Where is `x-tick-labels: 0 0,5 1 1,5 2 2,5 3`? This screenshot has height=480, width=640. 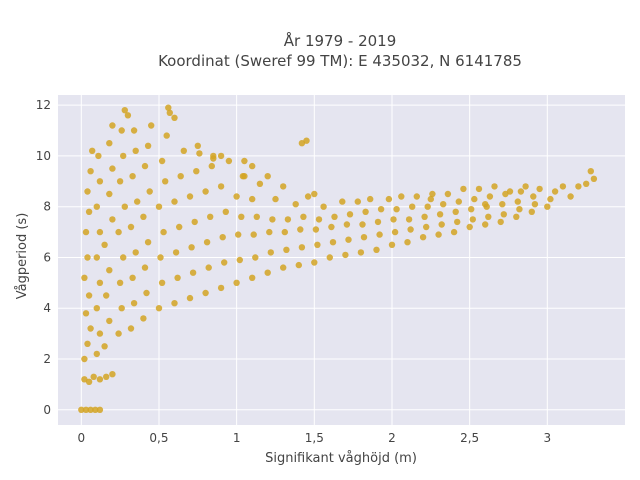 x-tick-labels: 0 0,5 1 1,5 2 2,5 3 is located at coordinates (314, 438).